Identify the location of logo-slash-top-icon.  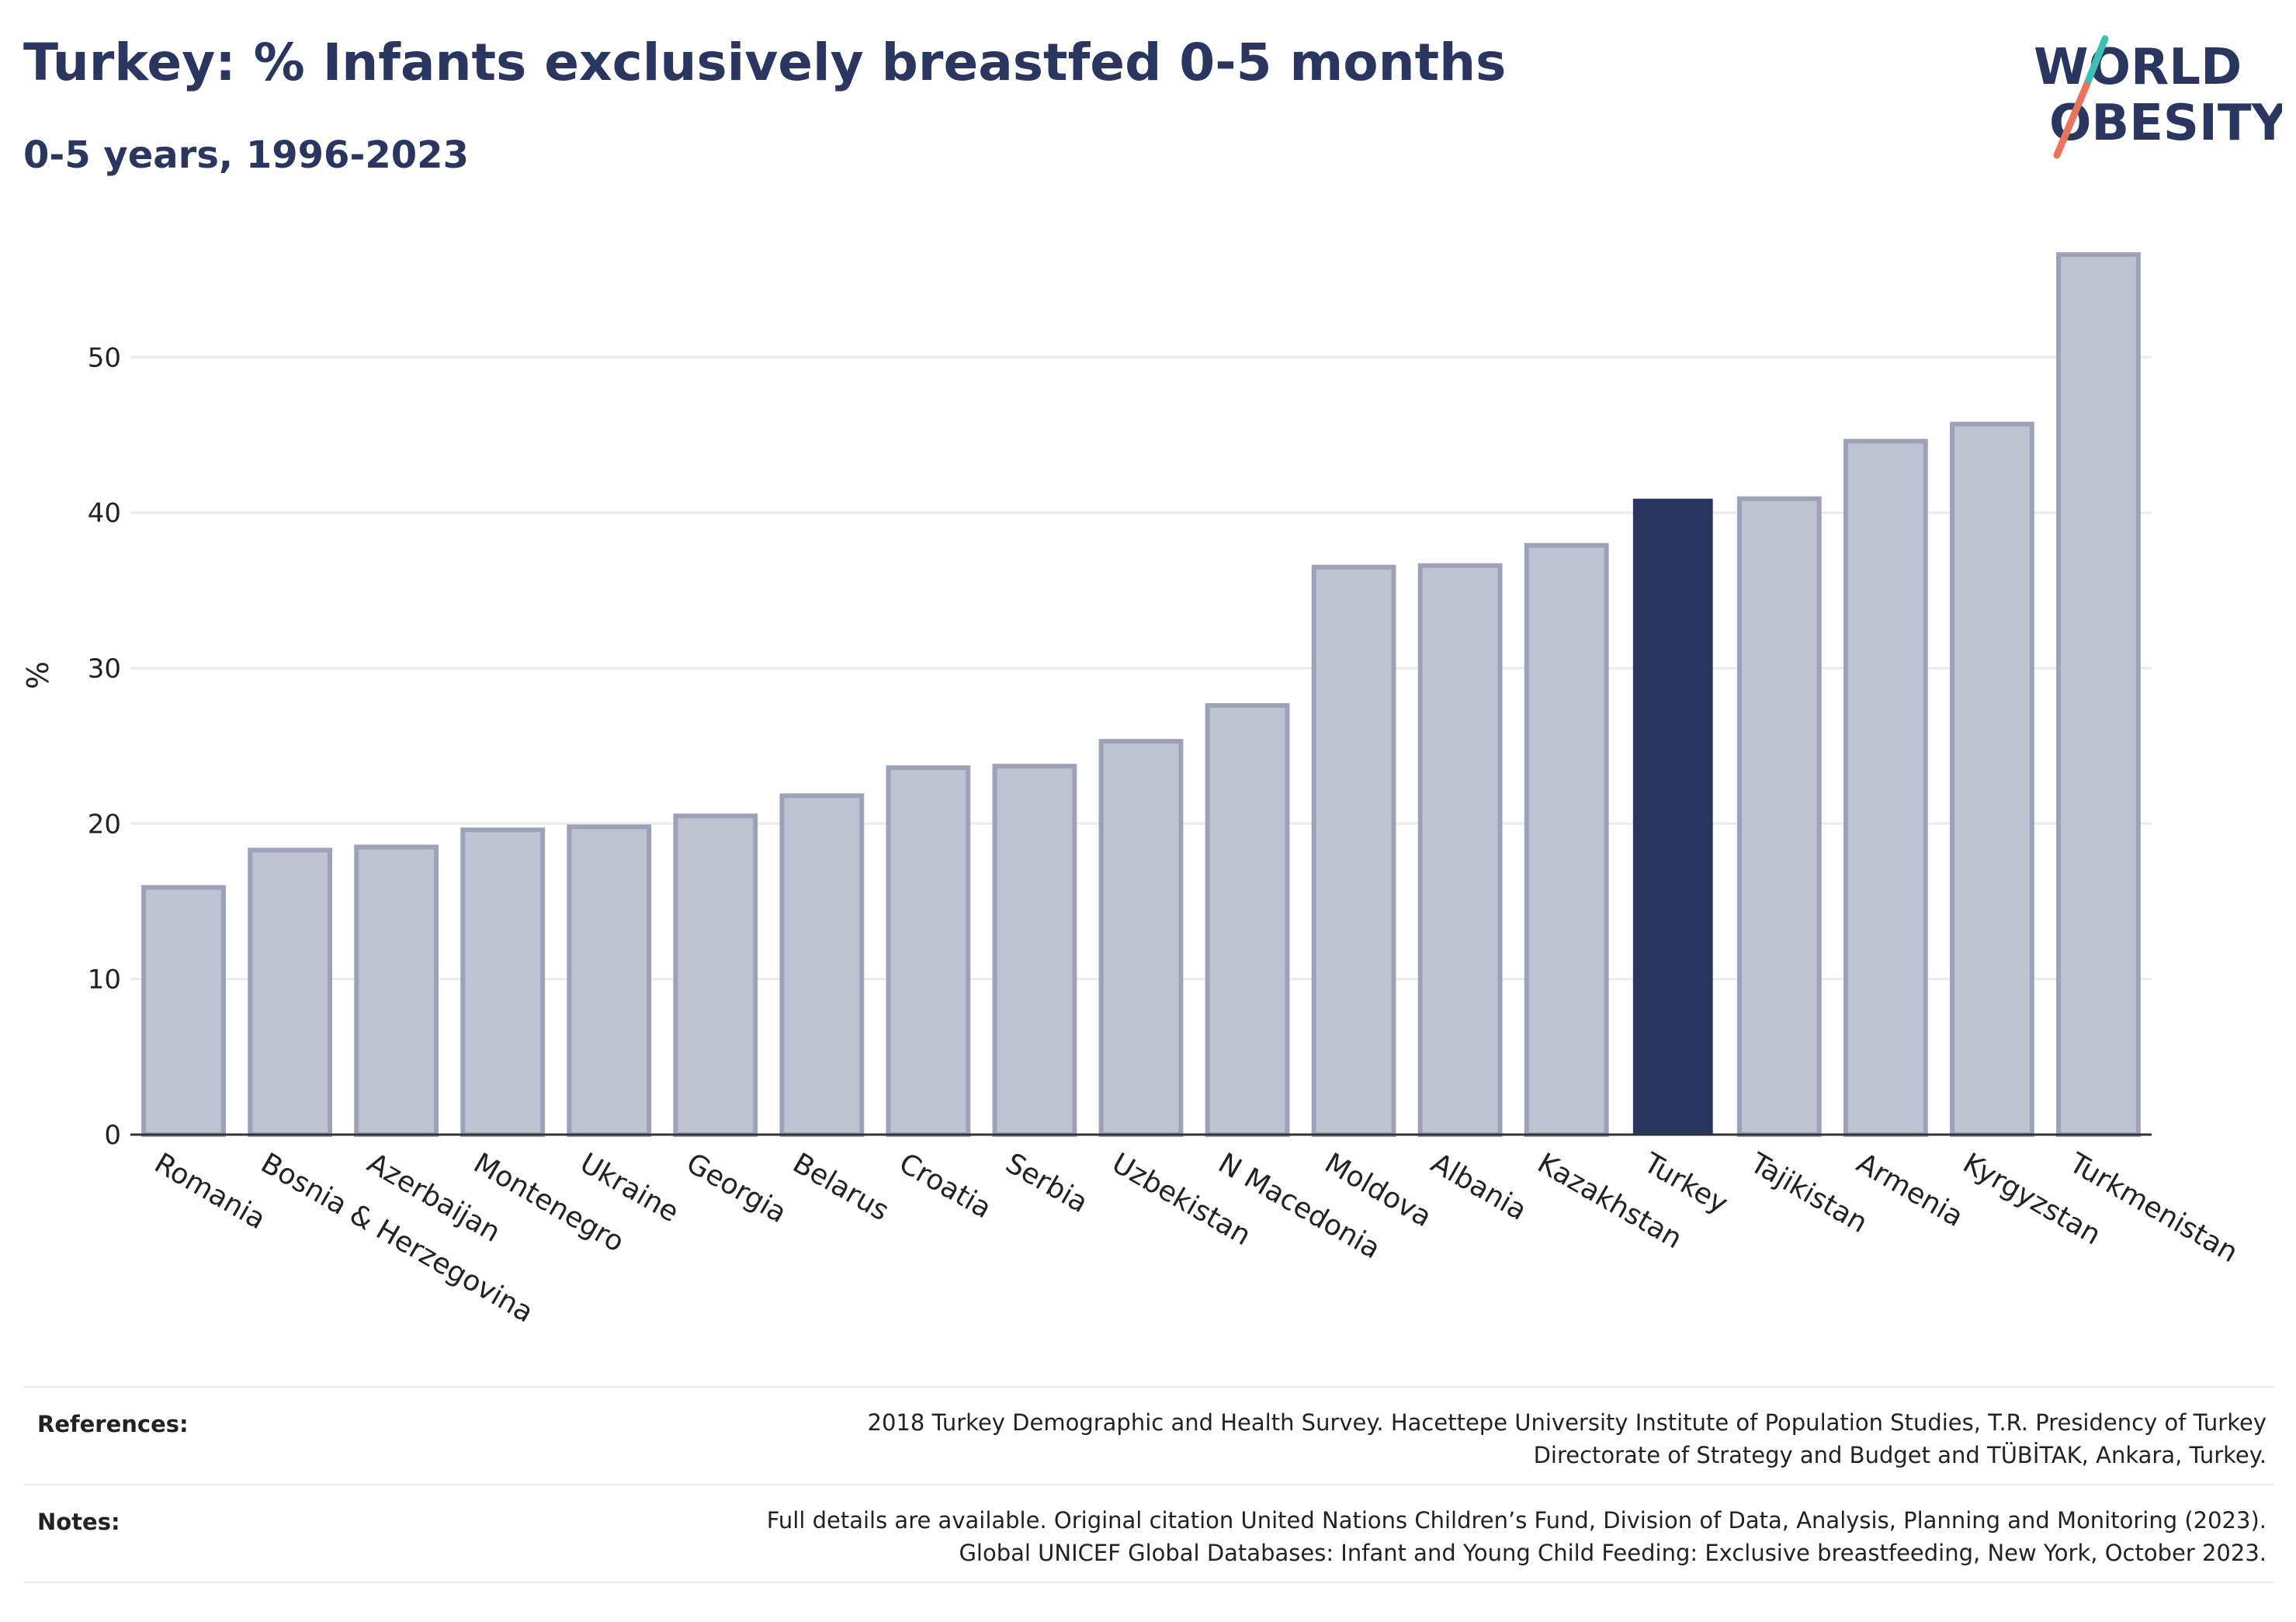
(2096, 62).